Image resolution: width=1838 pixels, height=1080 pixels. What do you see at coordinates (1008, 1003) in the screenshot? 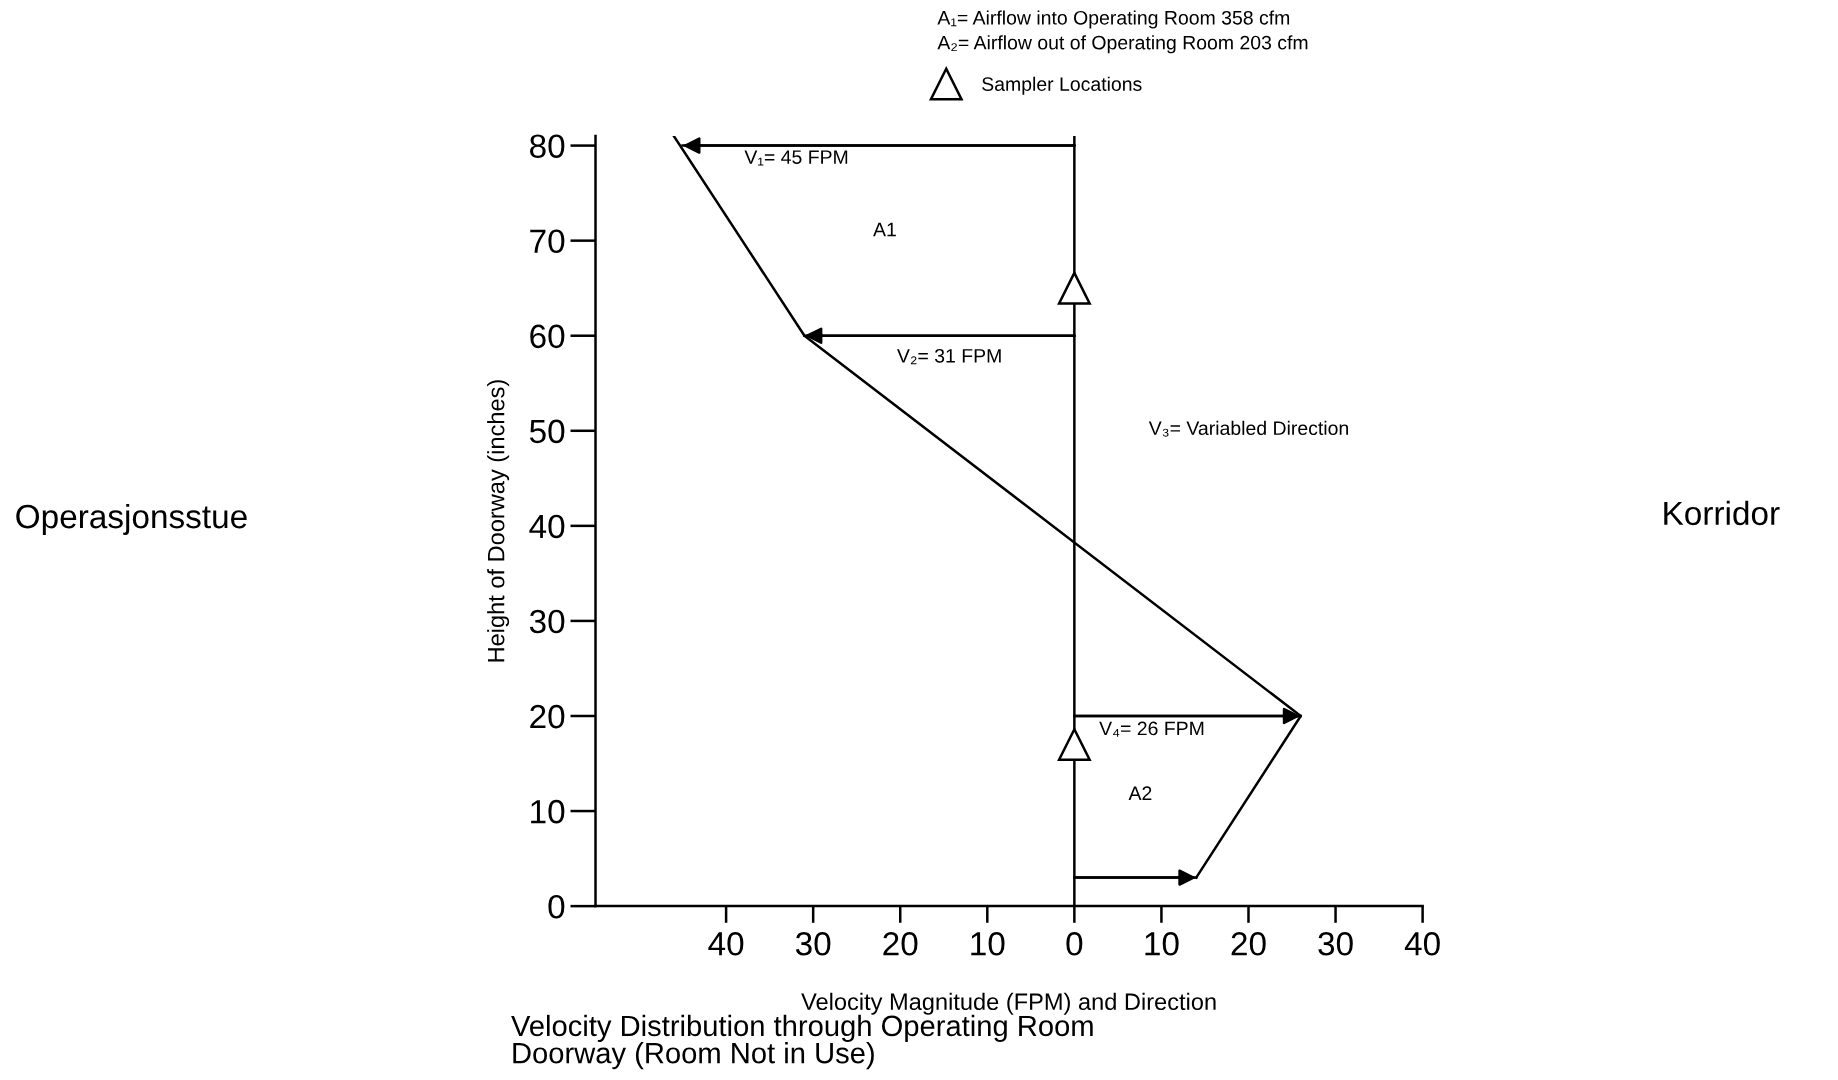
I see `x-axis-title: Velocity Magnitude (FPM) and Direction` at bounding box center [1008, 1003].